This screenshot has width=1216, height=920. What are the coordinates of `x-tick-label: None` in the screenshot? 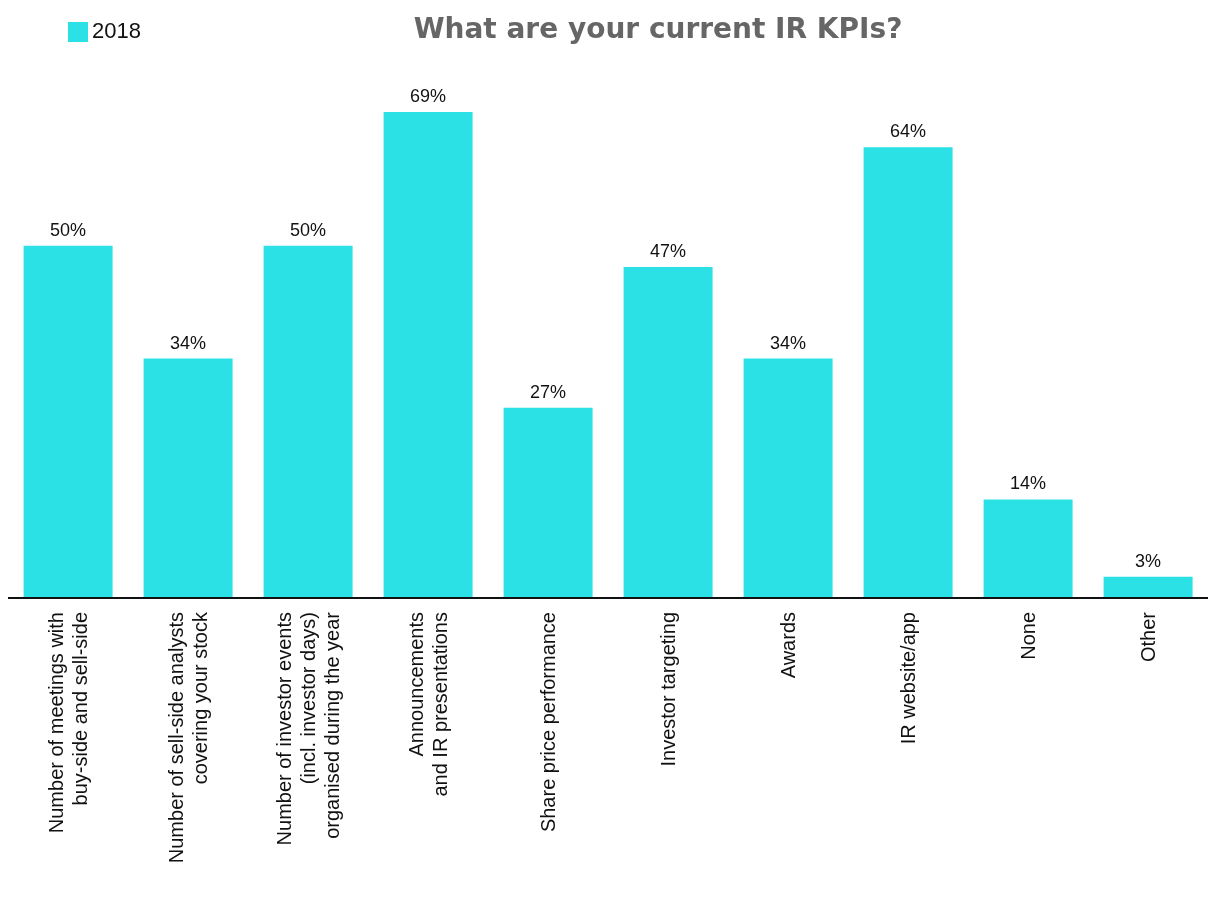 It's located at (1028, 636).